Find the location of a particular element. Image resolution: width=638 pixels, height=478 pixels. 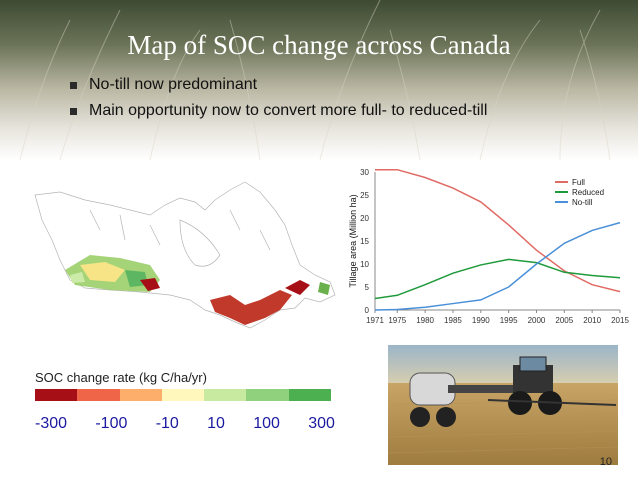

y-tick-label: 25 is located at coordinates (364, 195).